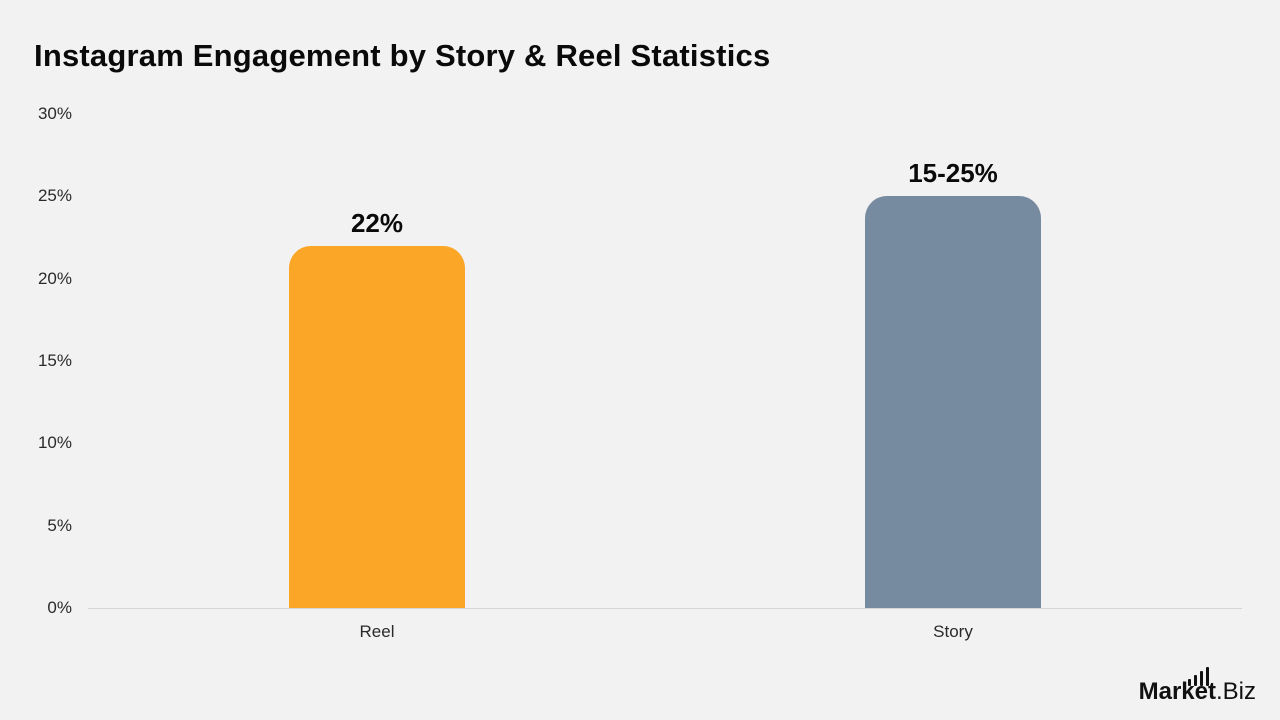 This screenshot has height=720, width=1280. What do you see at coordinates (377, 631) in the screenshot?
I see `x-tick-label: Reel` at bounding box center [377, 631].